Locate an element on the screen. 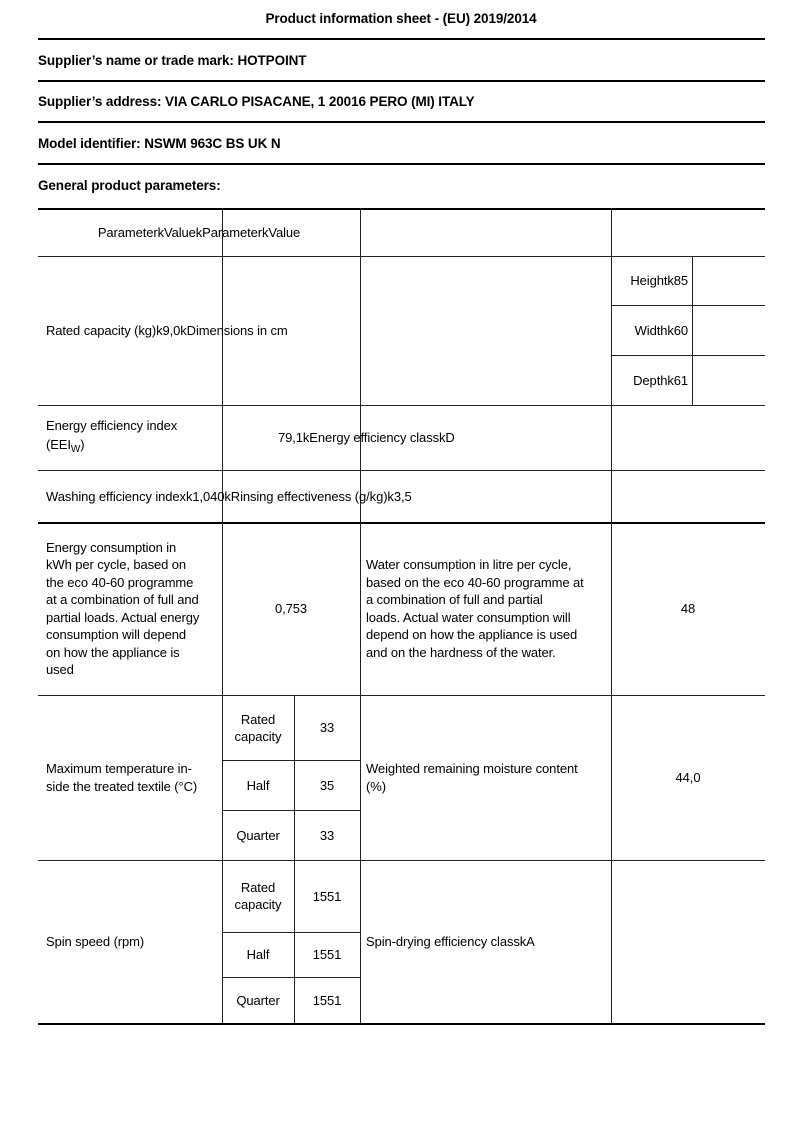  section-heading: General product parameters: is located at coordinates (129, 185).